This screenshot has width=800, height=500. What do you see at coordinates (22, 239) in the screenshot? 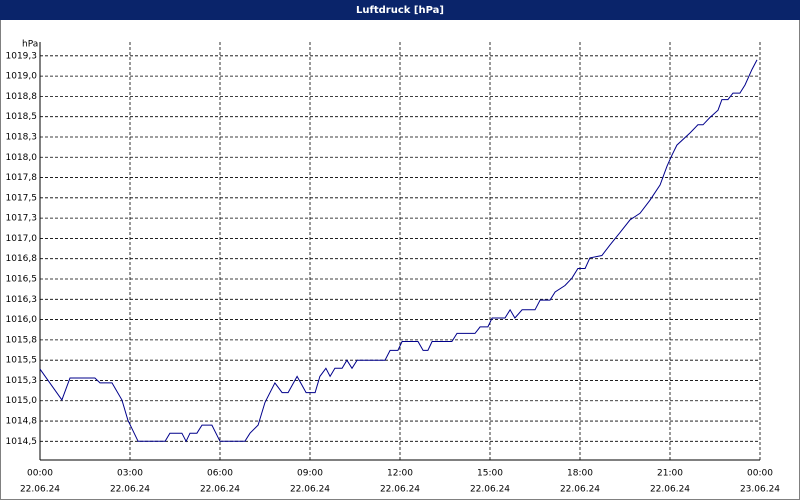
I see `y-tick-label: 1017,0` at bounding box center [22, 239].